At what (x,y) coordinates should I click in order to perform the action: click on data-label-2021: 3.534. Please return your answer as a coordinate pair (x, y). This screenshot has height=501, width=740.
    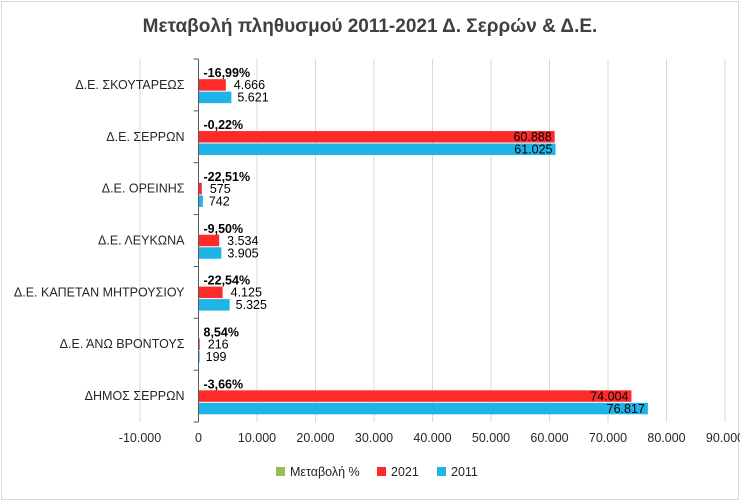
    Looking at the image, I should click on (242, 241).